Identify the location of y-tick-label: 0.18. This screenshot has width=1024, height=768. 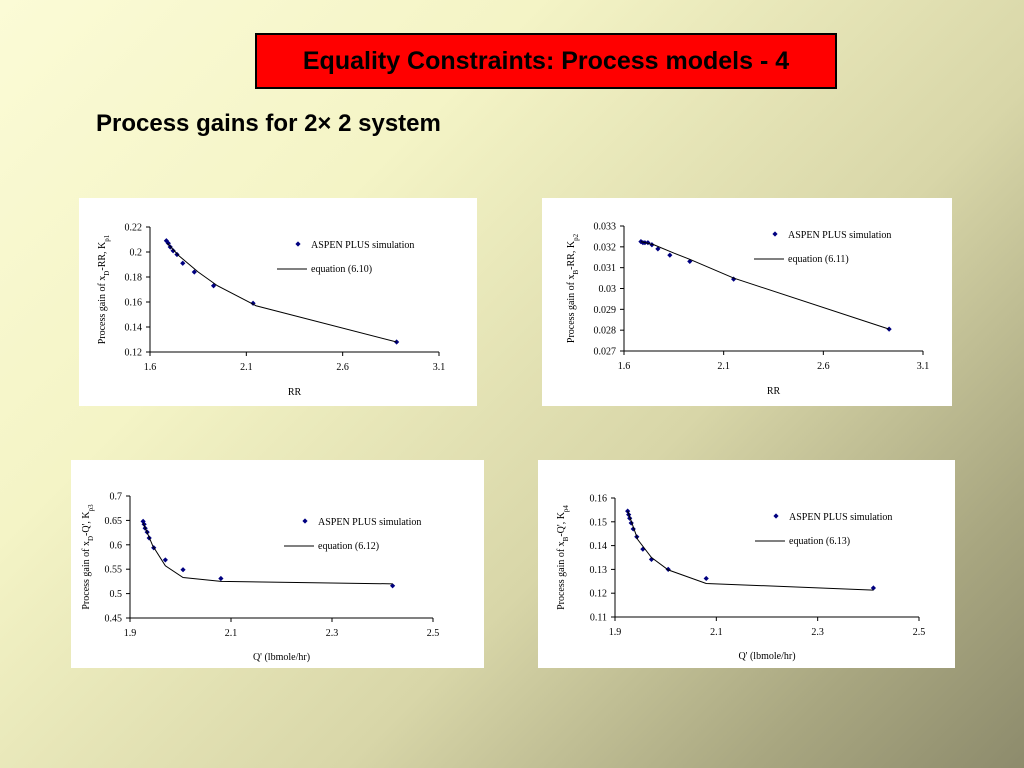
(134, 278).